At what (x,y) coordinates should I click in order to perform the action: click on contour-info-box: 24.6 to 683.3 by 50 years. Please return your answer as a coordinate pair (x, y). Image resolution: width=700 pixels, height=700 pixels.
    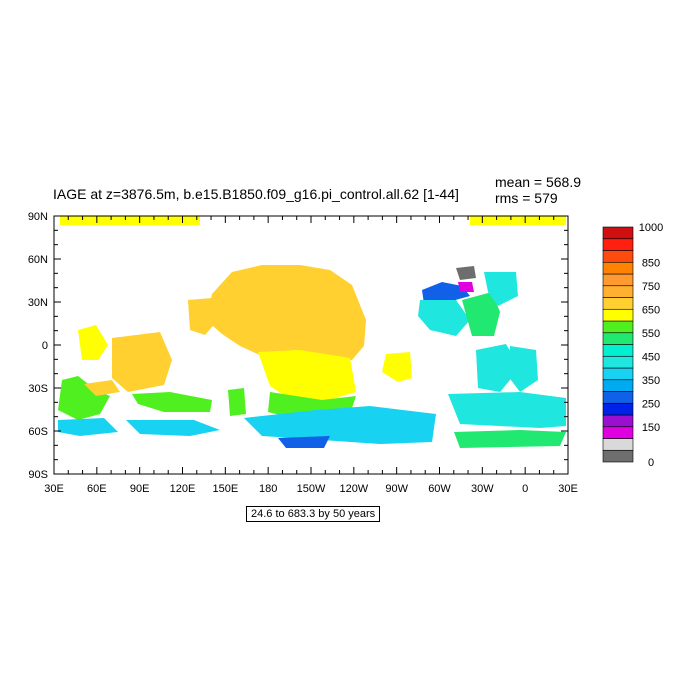
    Looking at the image, I should click on (313, 514).